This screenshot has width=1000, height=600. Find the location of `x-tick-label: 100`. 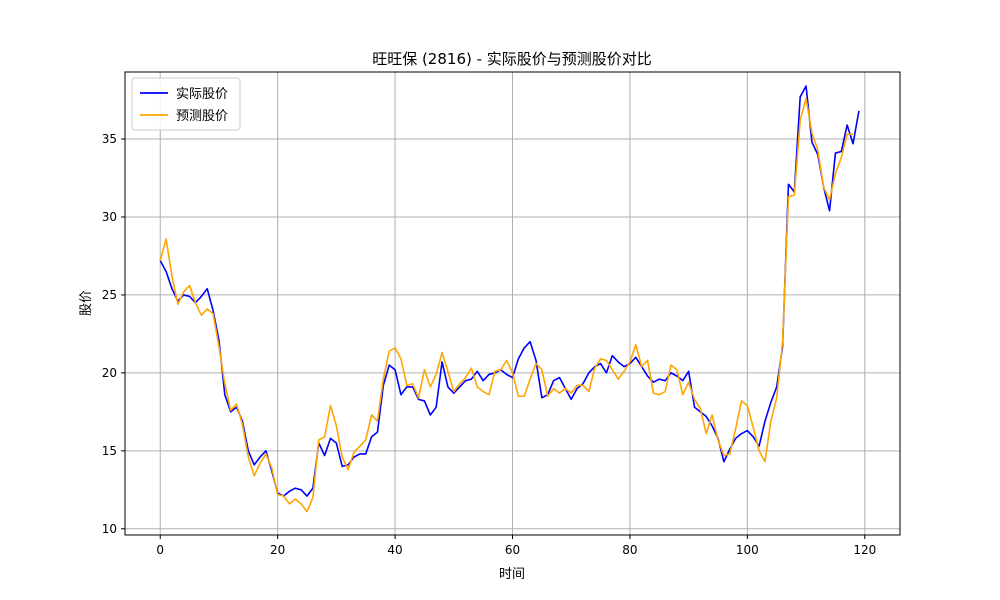

x-tick-label: 100 is located at coordinates (747, 550).